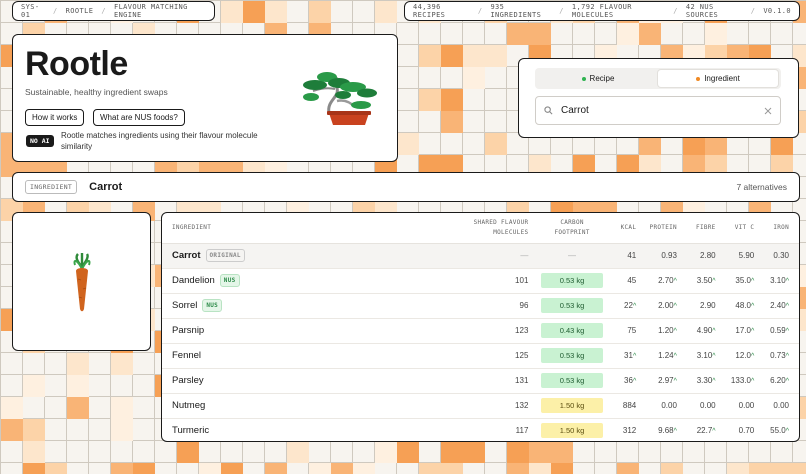  What do you see at coordinates (601, 11) in the screenshot?
I see `molecules-count: 1,792 FLAVOUR MOLECULES` at bounding box center [601, 11].